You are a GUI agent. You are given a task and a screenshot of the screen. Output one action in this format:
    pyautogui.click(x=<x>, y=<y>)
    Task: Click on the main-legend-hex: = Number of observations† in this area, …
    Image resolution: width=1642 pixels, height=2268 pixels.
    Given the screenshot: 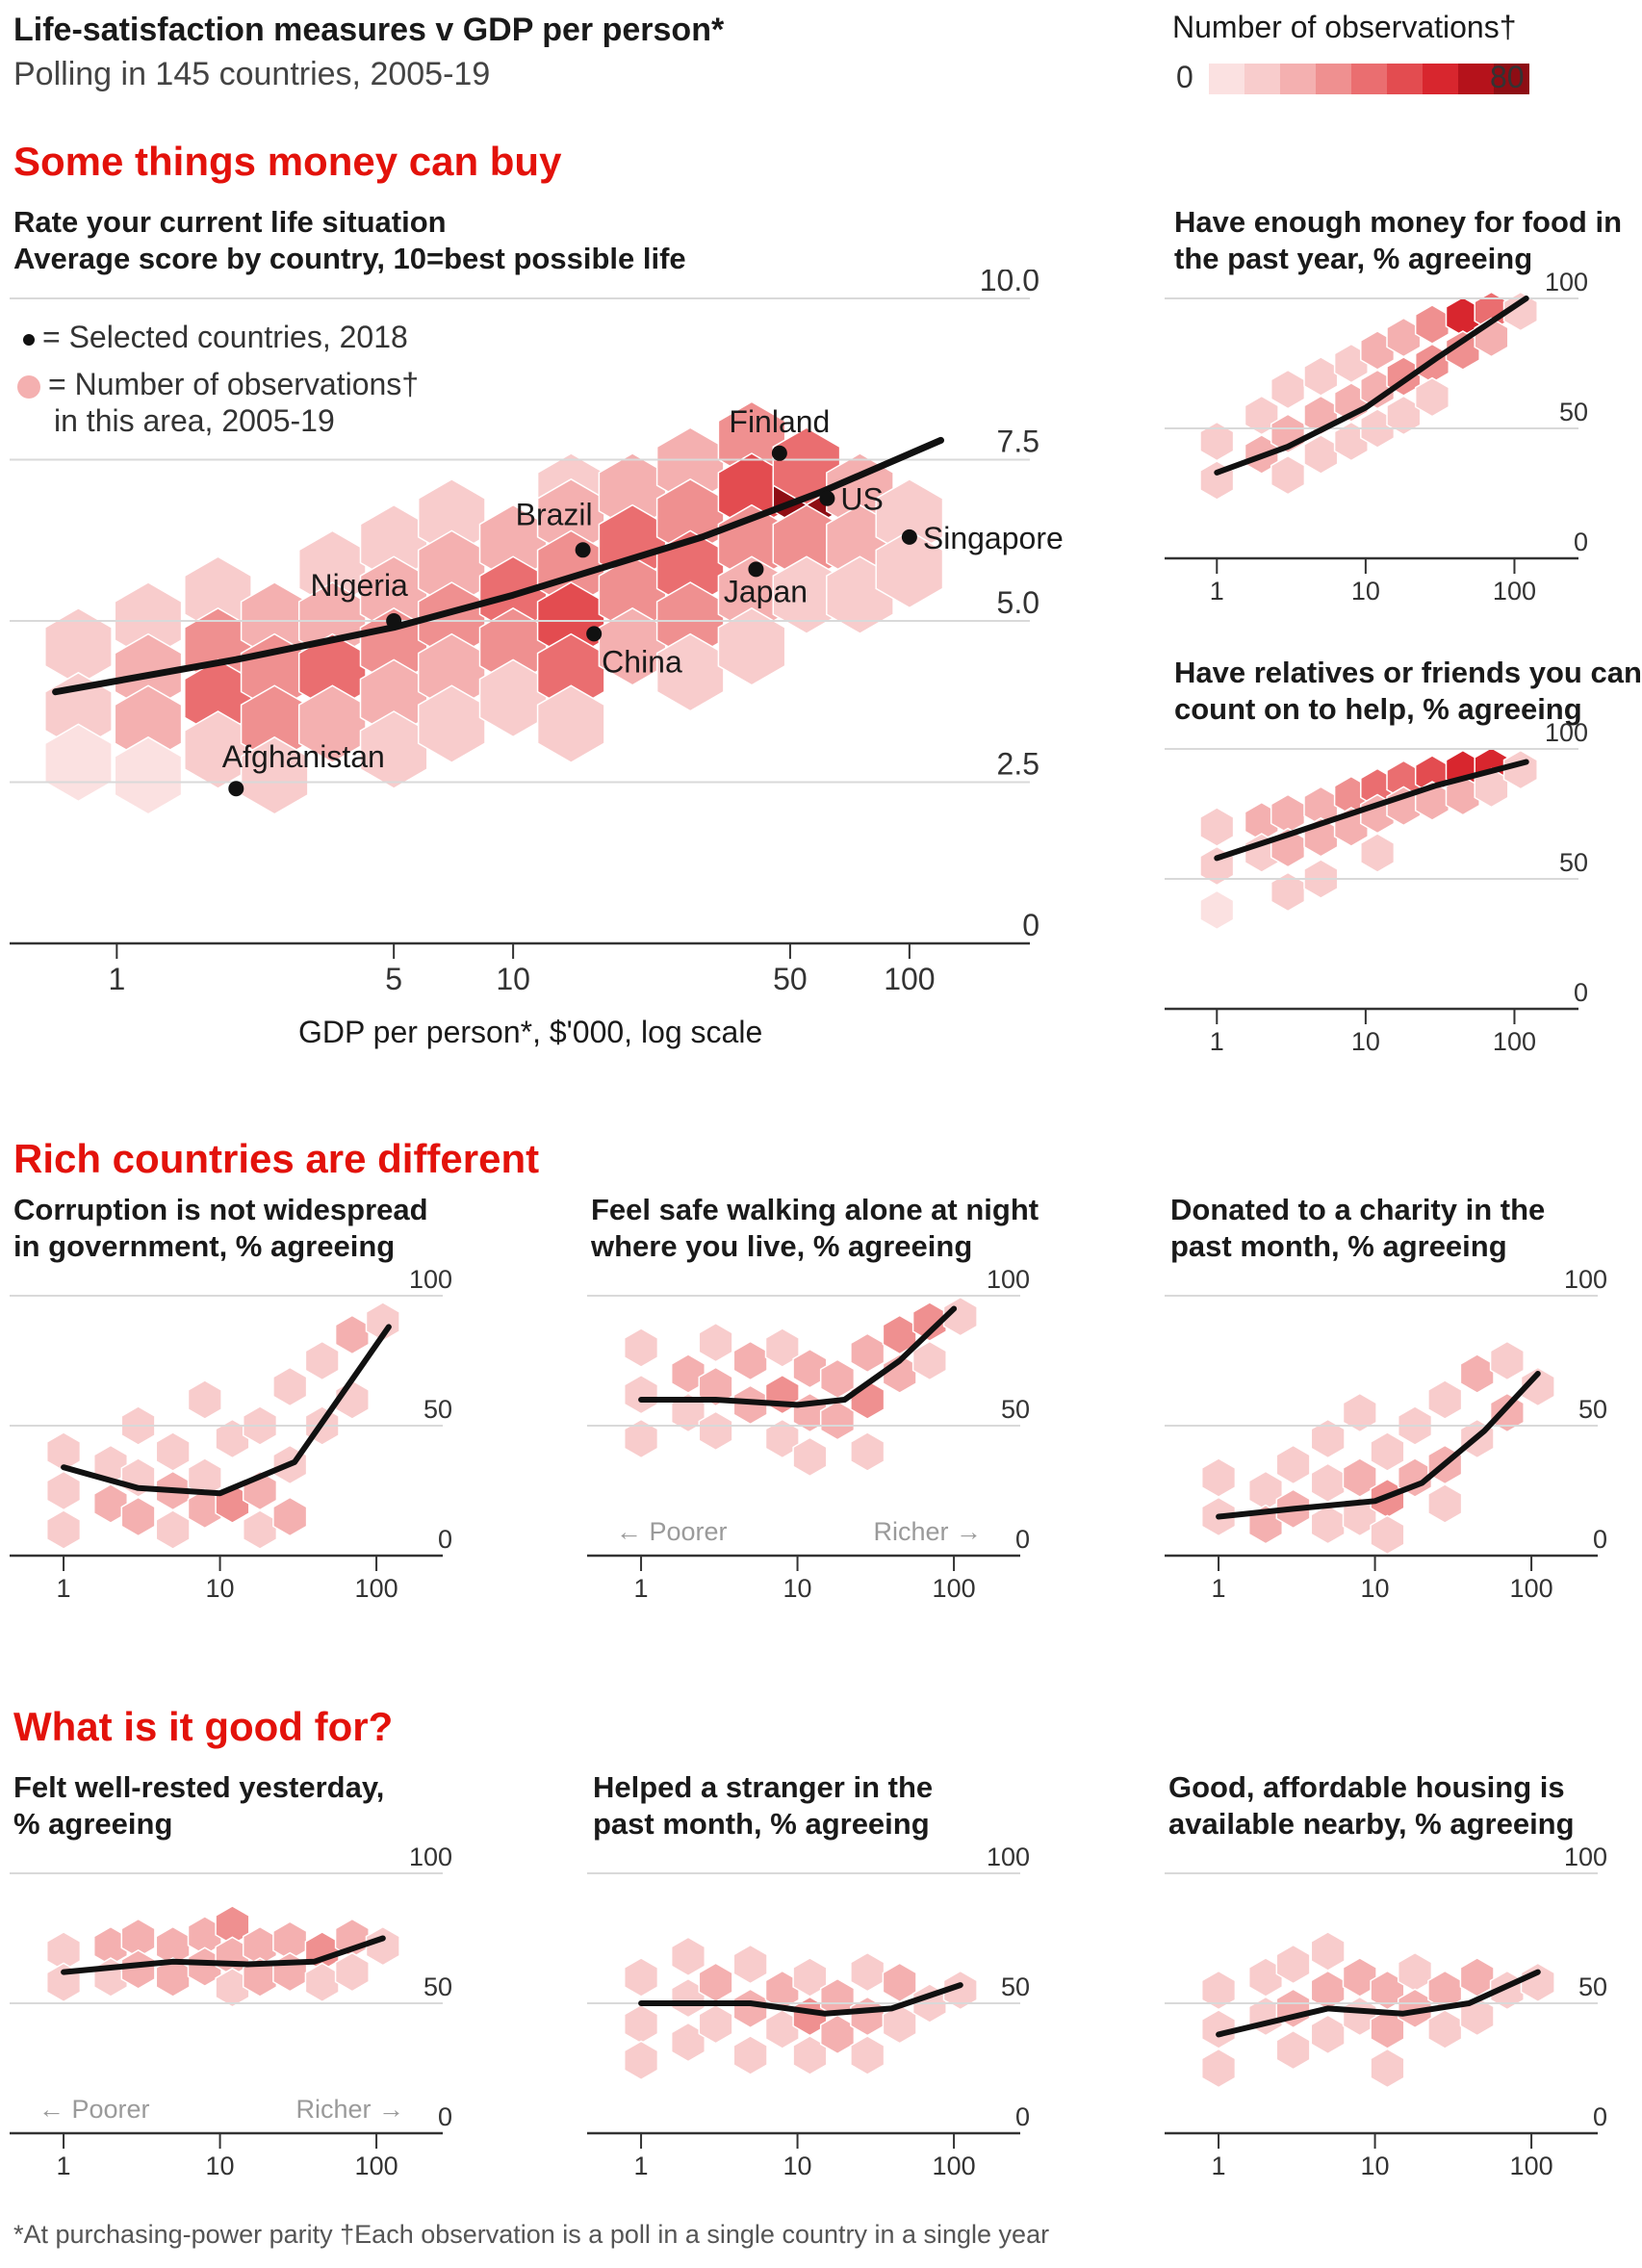 What is the action you would take?
    pyautogui.click(x=218, y=402)
    